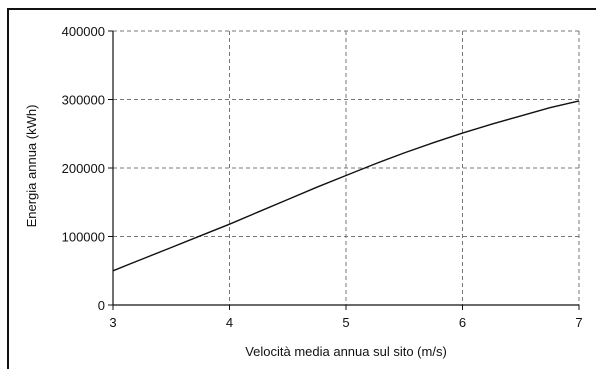  I want to click on y-tick-labels: 0 100000 200000 300000 400000, so click(83, 168).